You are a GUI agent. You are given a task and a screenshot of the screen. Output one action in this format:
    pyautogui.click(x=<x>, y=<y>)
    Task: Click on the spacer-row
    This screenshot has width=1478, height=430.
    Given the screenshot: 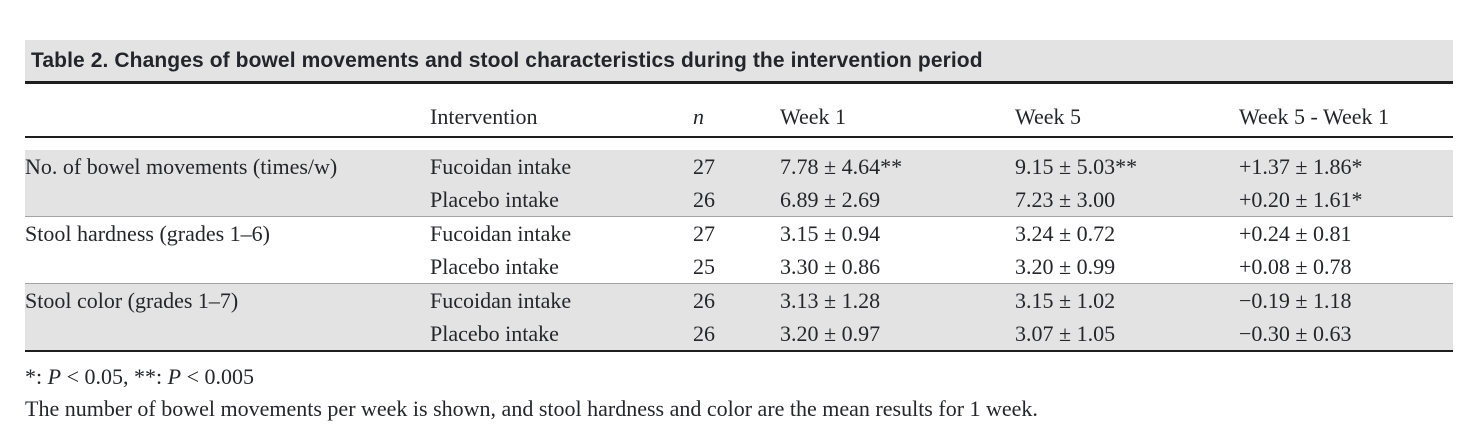 What is the action you would take?
    pyautogui.click(x=739, y=143)
    